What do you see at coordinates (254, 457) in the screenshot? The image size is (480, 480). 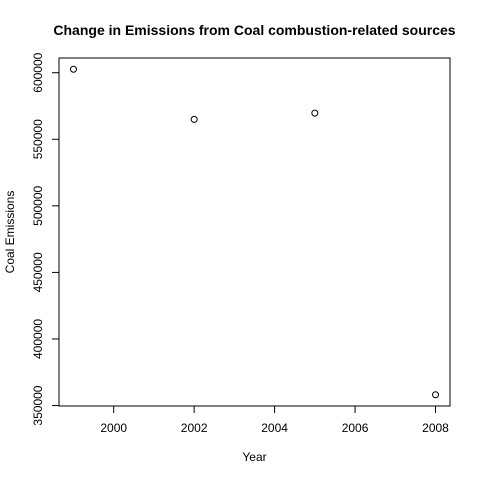 I see `x-axis-label: Year` at bounding box center [254, 457].